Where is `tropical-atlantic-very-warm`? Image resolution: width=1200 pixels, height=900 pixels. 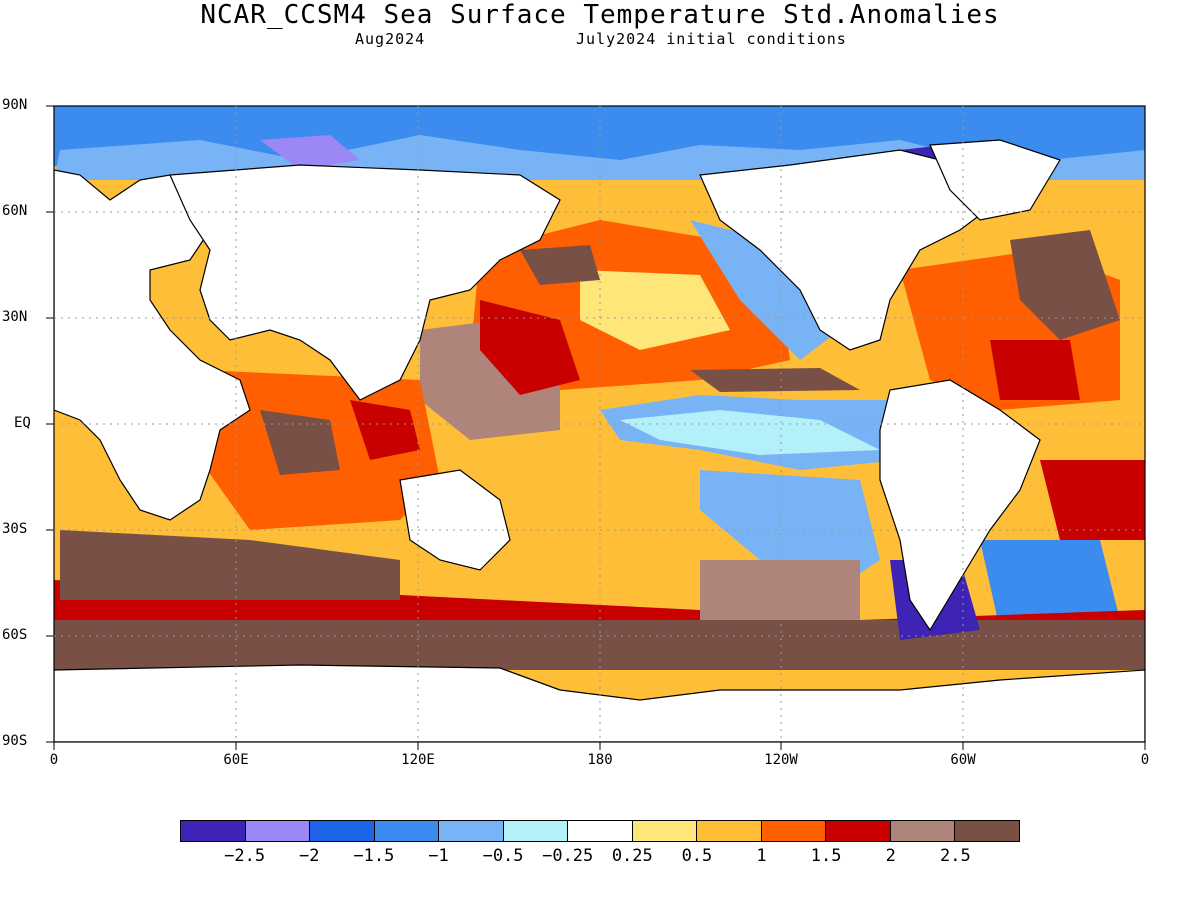 tropical-atlantic-very-warm is located at coordinates (1035, 370).